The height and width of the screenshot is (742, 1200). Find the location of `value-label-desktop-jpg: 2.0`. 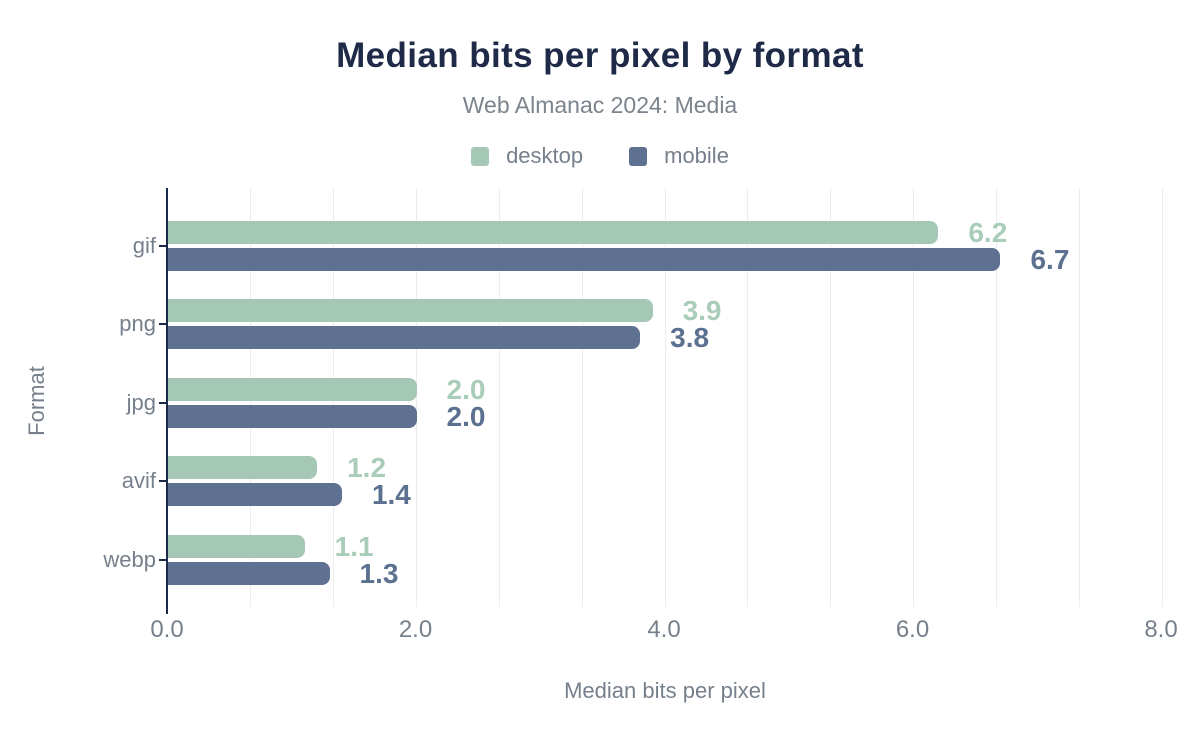

value-label-desktop-jpg: 2.0 is located at coordinates (466, 389).